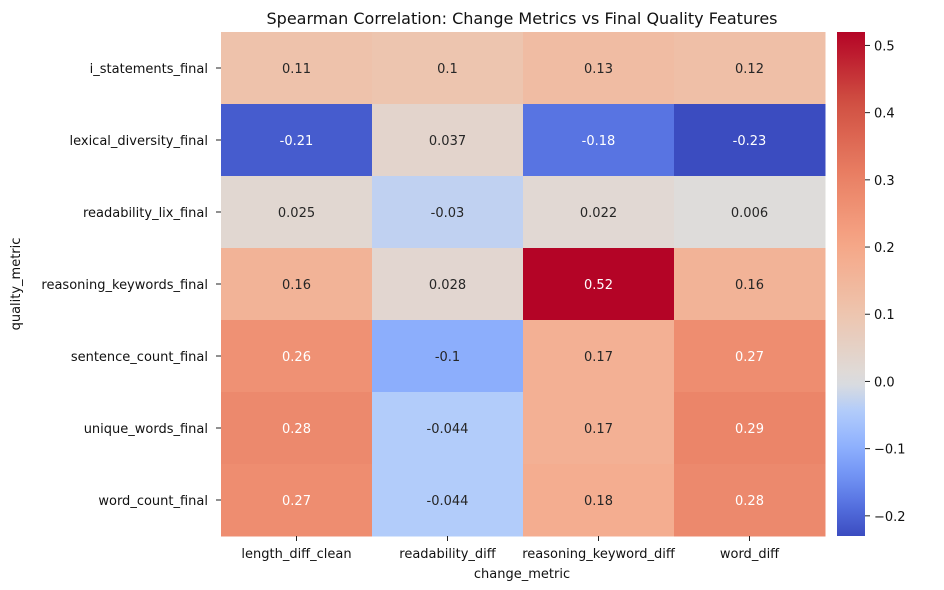 This screenshot has width=944, height=590. Describe the element at coordinates (139, 141) in the screenshot. I see `y-tick-label: lexical_diversity_final` at that location.